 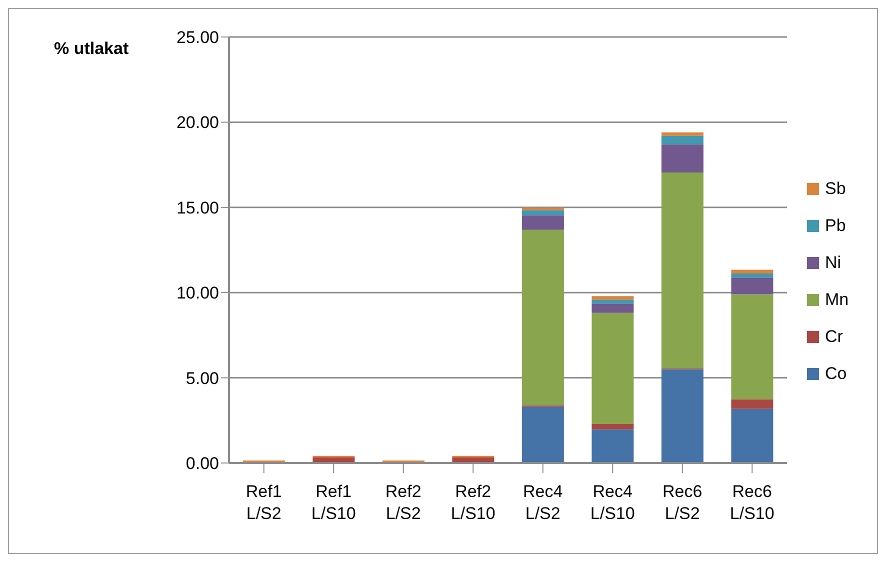 What do you see at coordinates (264, 502) in the screenshot?
I see `x-tick-label: Ref1 L/S2` at bounding box center [264, 502].